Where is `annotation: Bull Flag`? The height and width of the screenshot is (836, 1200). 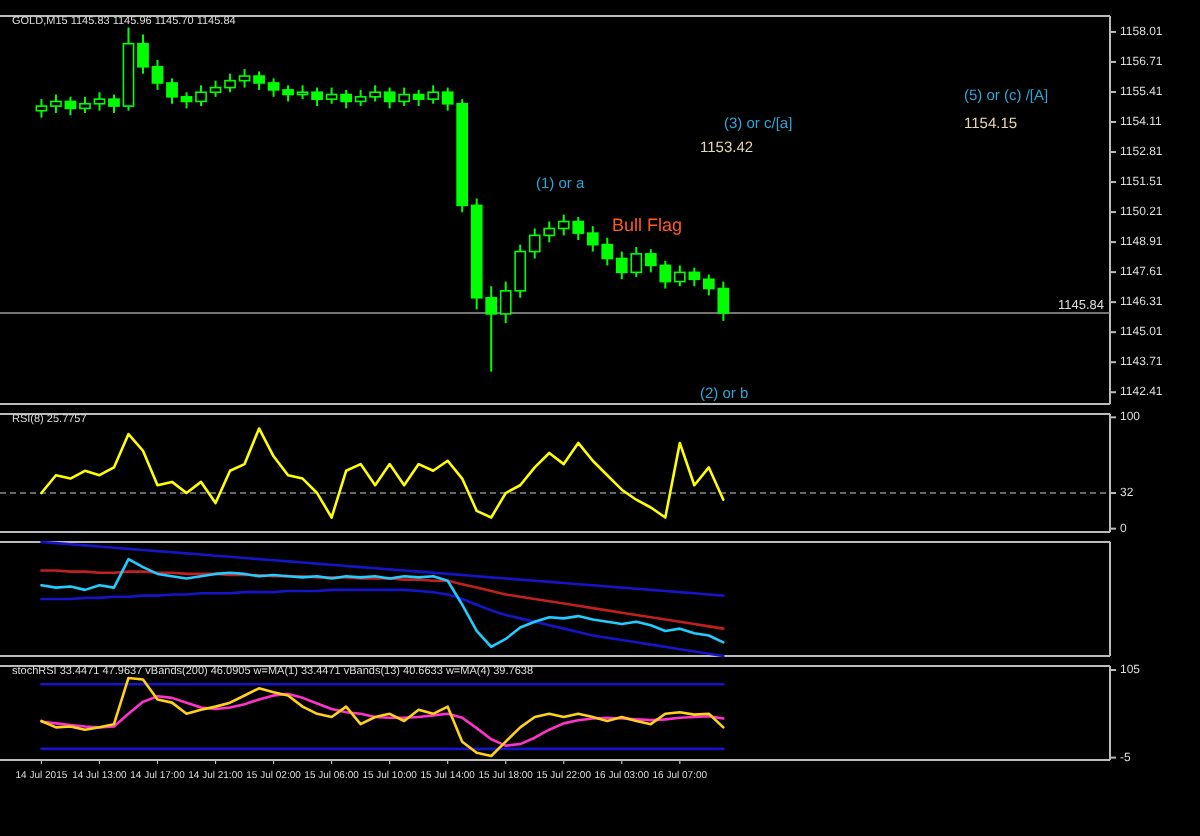
annotation: Bull Flag is located at coordinates (647, 224).